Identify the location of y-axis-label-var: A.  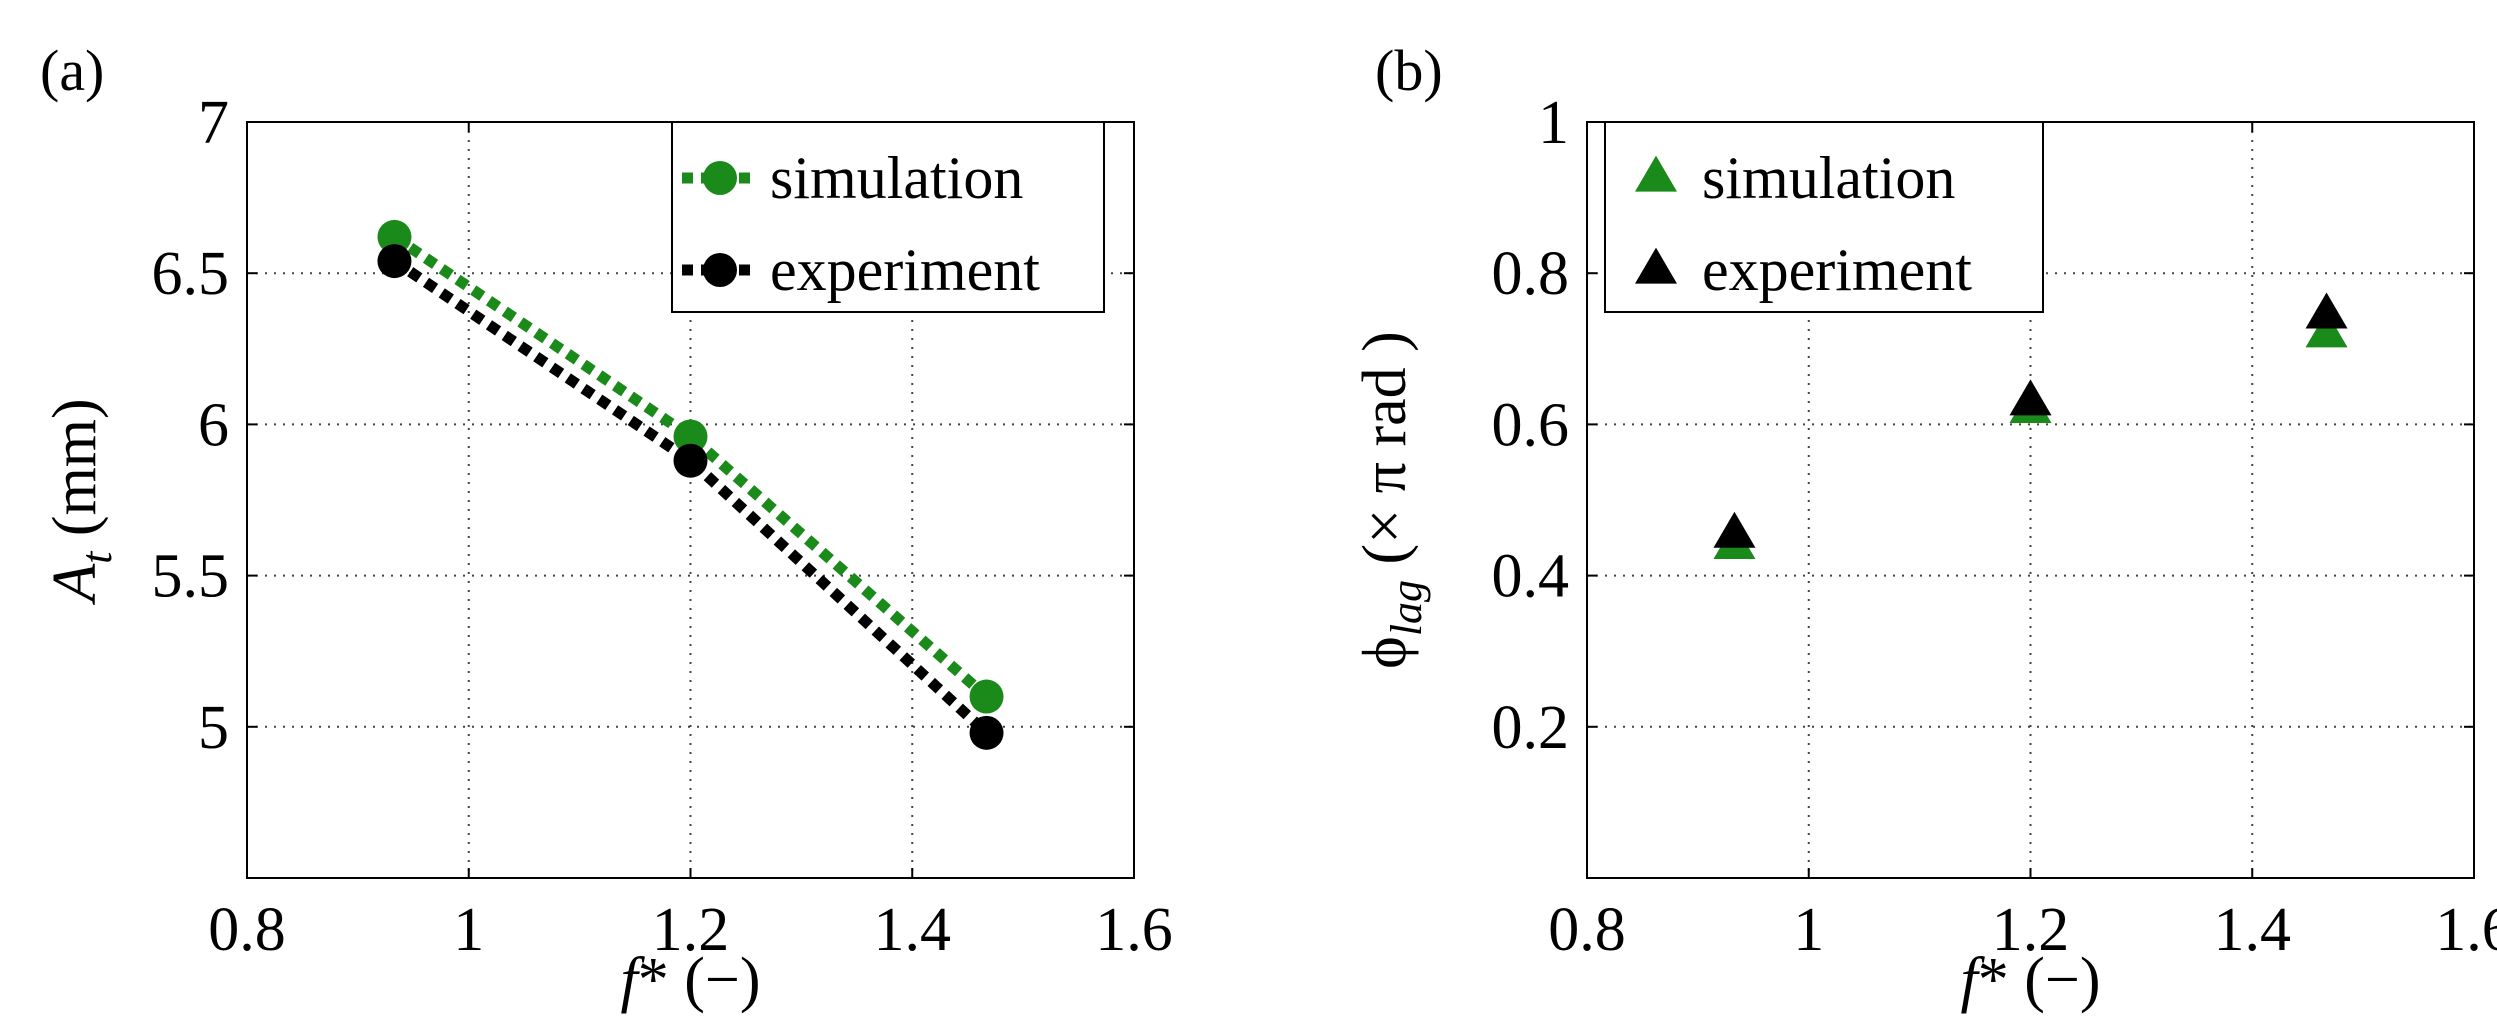
(75, 584).